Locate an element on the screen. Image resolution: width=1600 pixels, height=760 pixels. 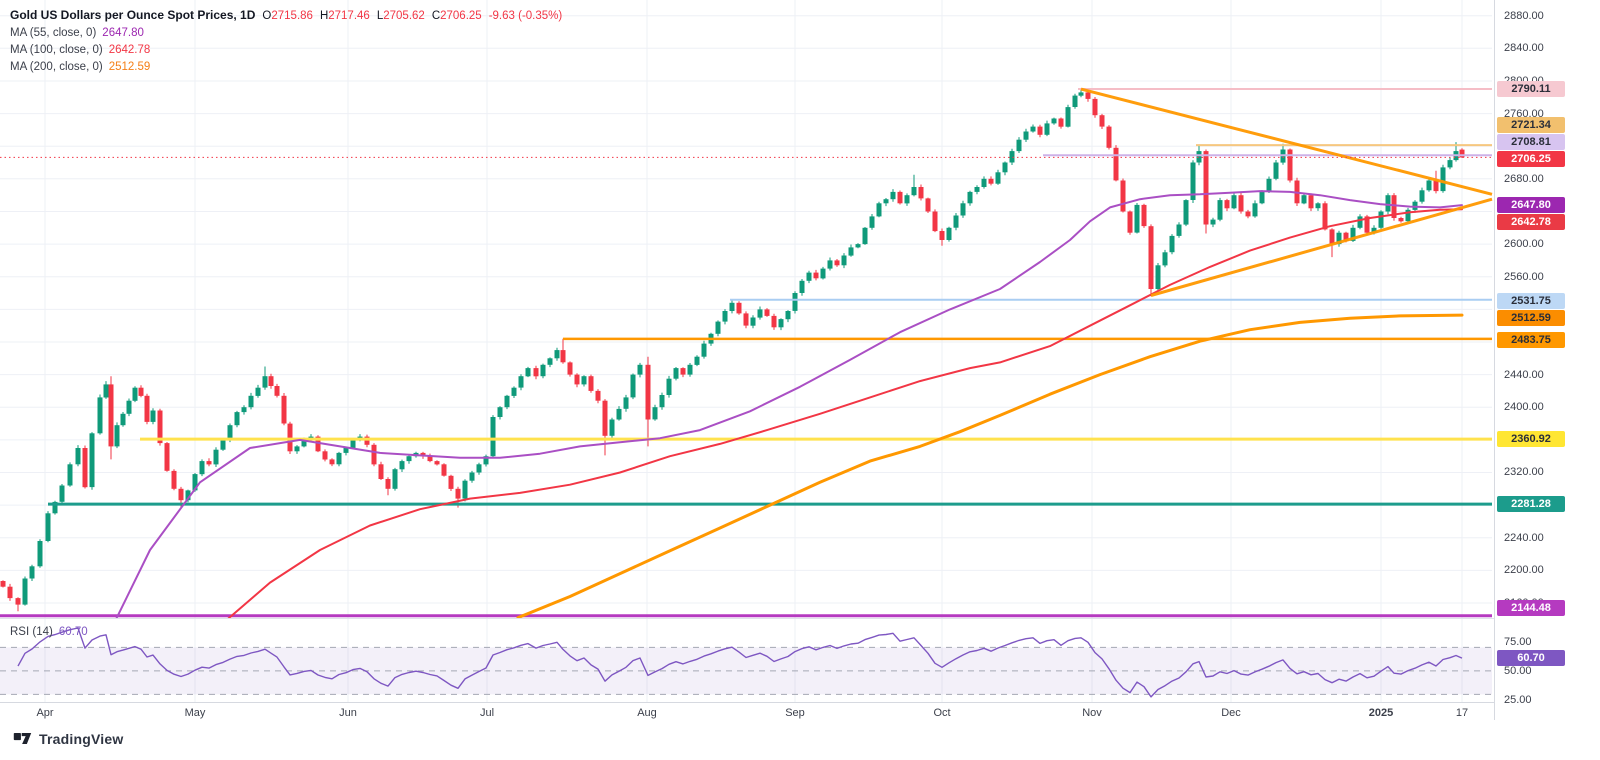
high-value: 2717.46 is located at coordinates (349, 16).